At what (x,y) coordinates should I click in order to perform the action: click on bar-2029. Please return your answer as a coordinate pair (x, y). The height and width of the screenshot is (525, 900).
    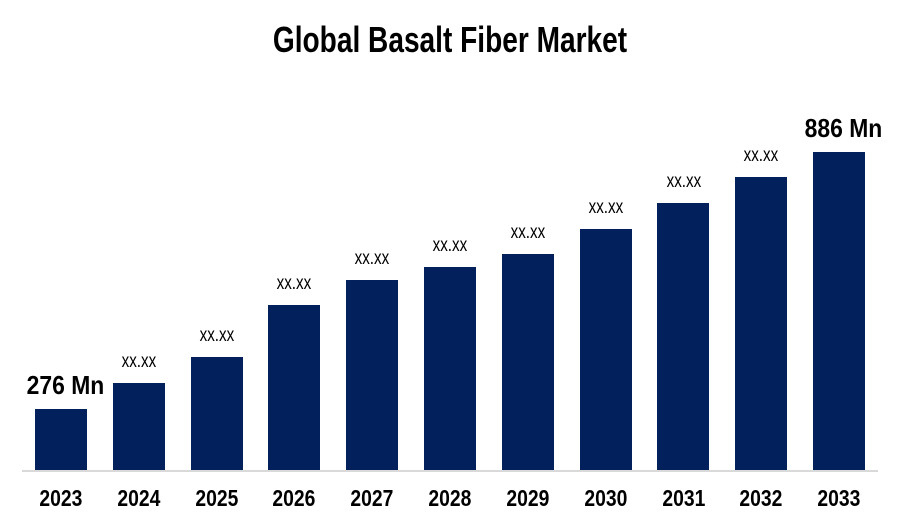
    Looking at the image, I should click on (527, 362).